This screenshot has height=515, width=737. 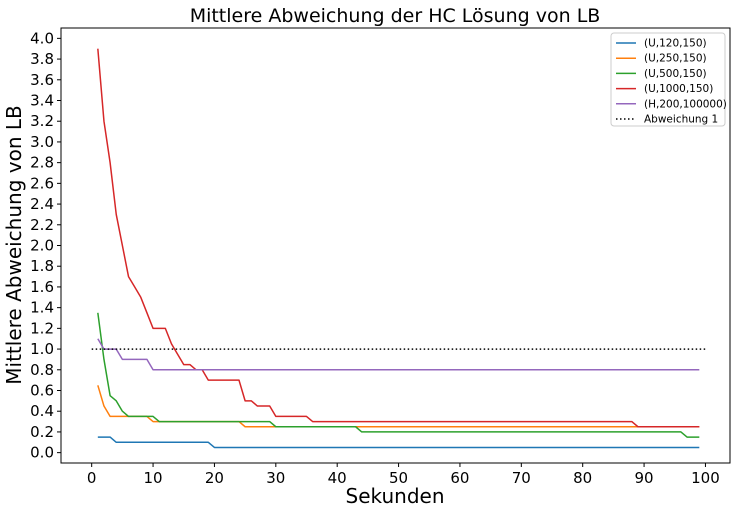 What do you see at coordinates (42, 204) in the screenshot?
I see `y-tick-label: 2.4` at bounding box center [42, 204].